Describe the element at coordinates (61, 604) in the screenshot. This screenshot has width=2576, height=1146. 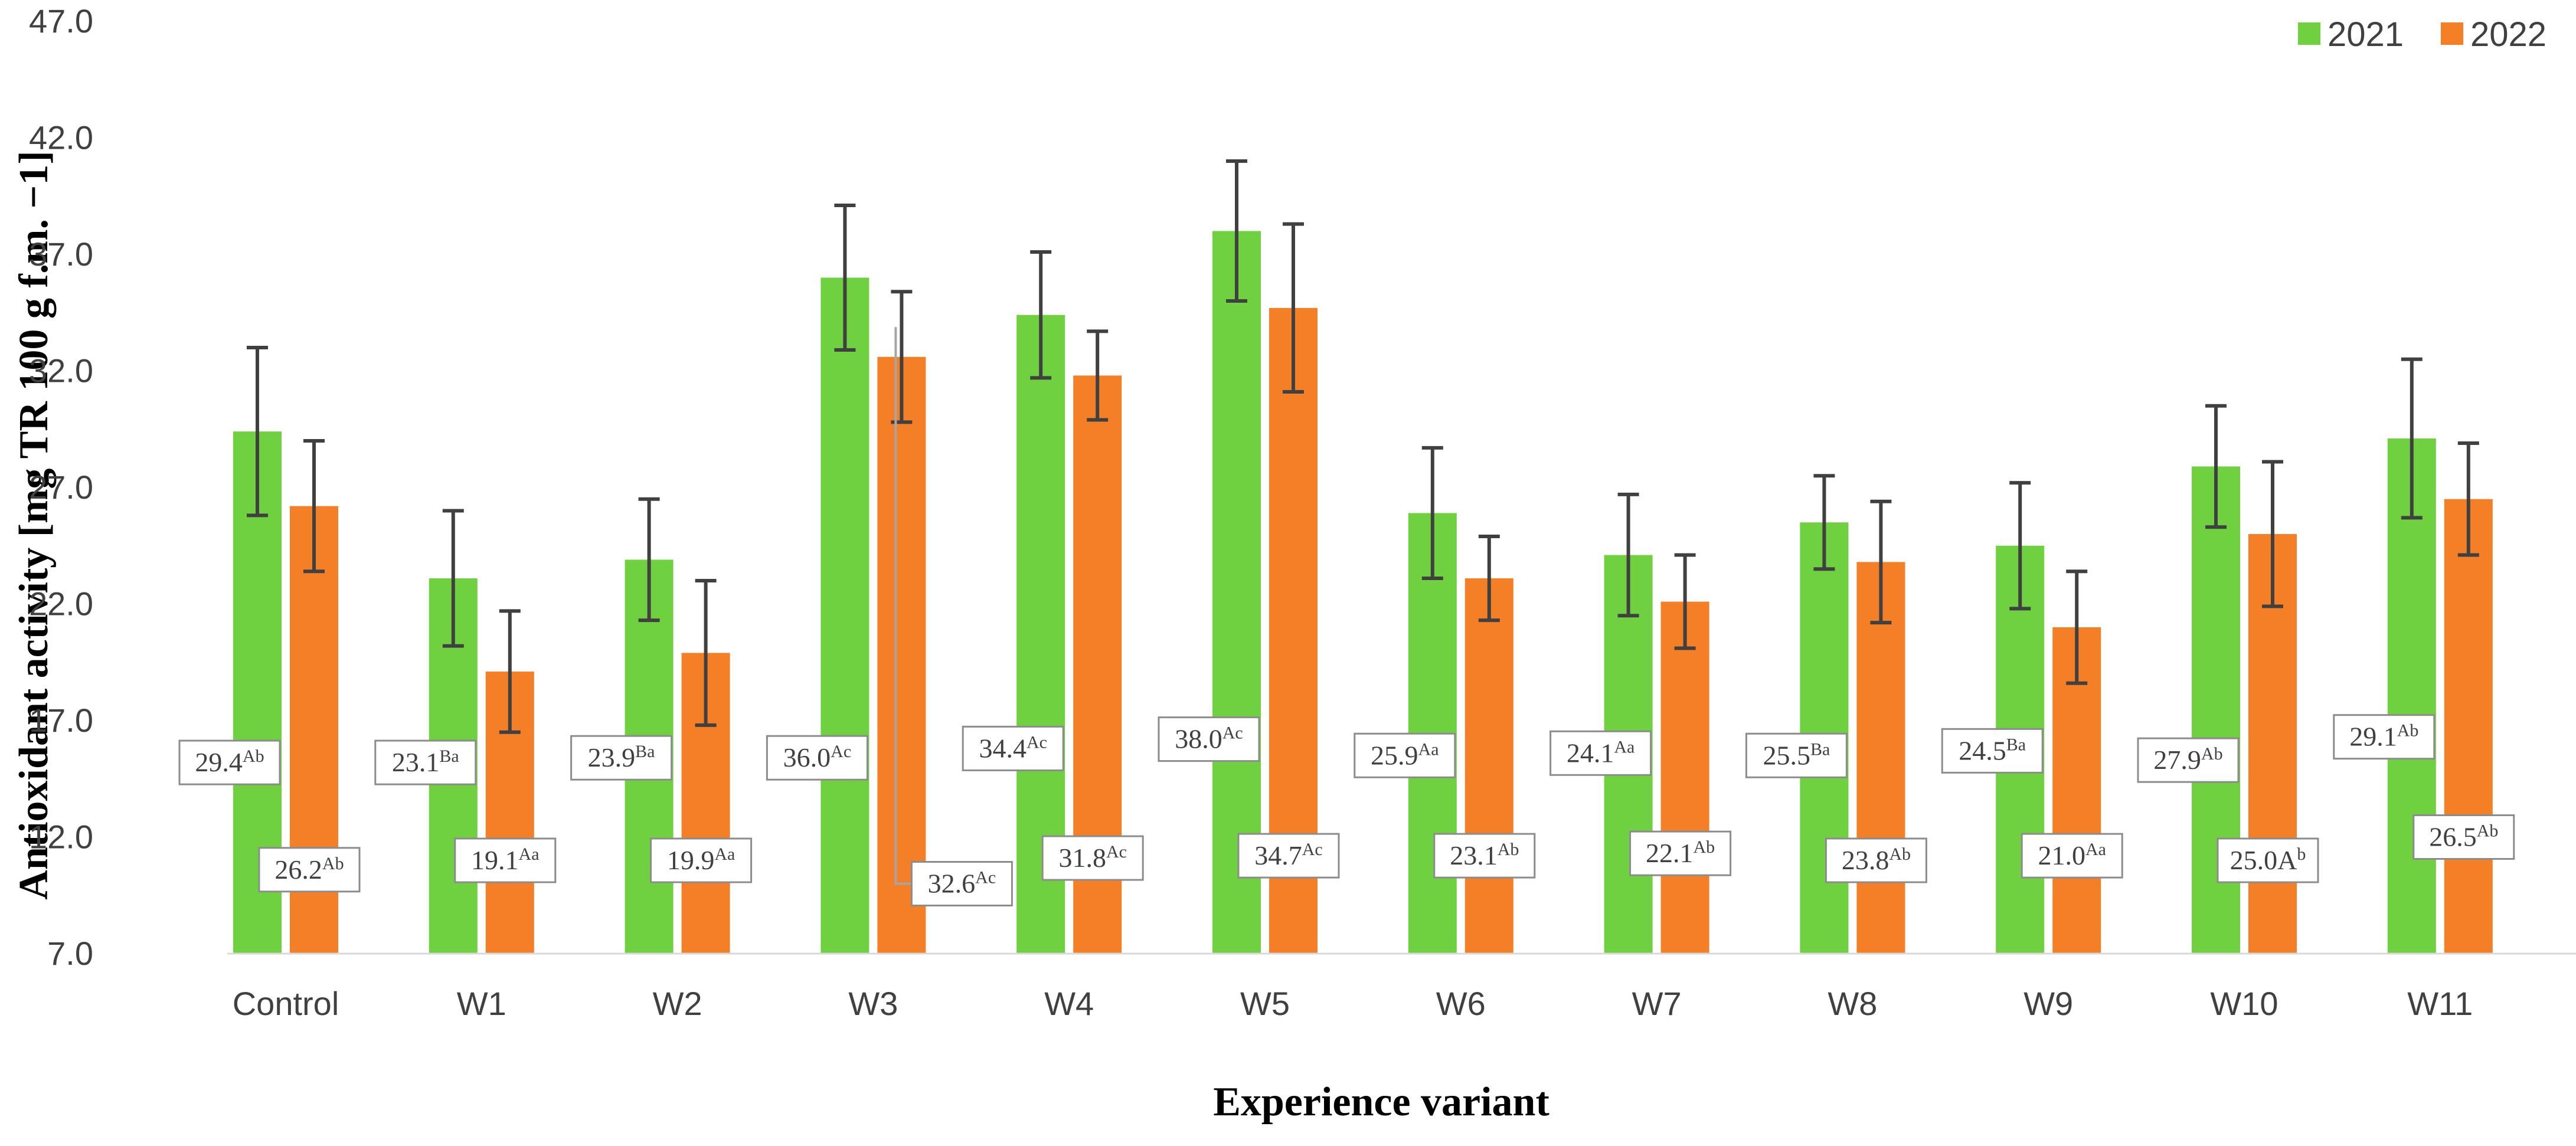
I see `y-tick-label: 22.0` at that location.